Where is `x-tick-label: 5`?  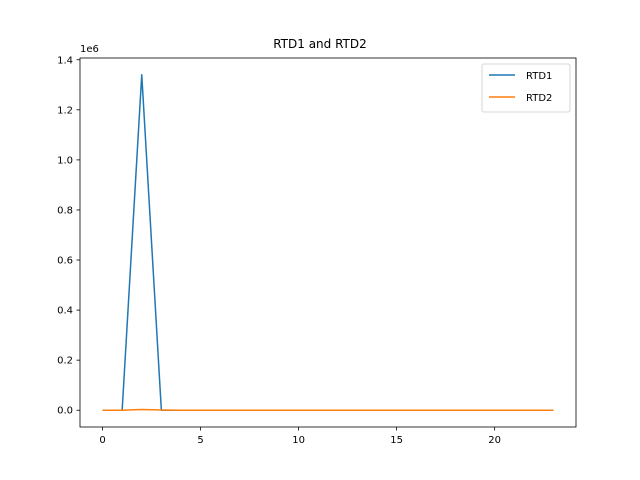
x-tick-label: 5 is located at coordinates (200, 440).